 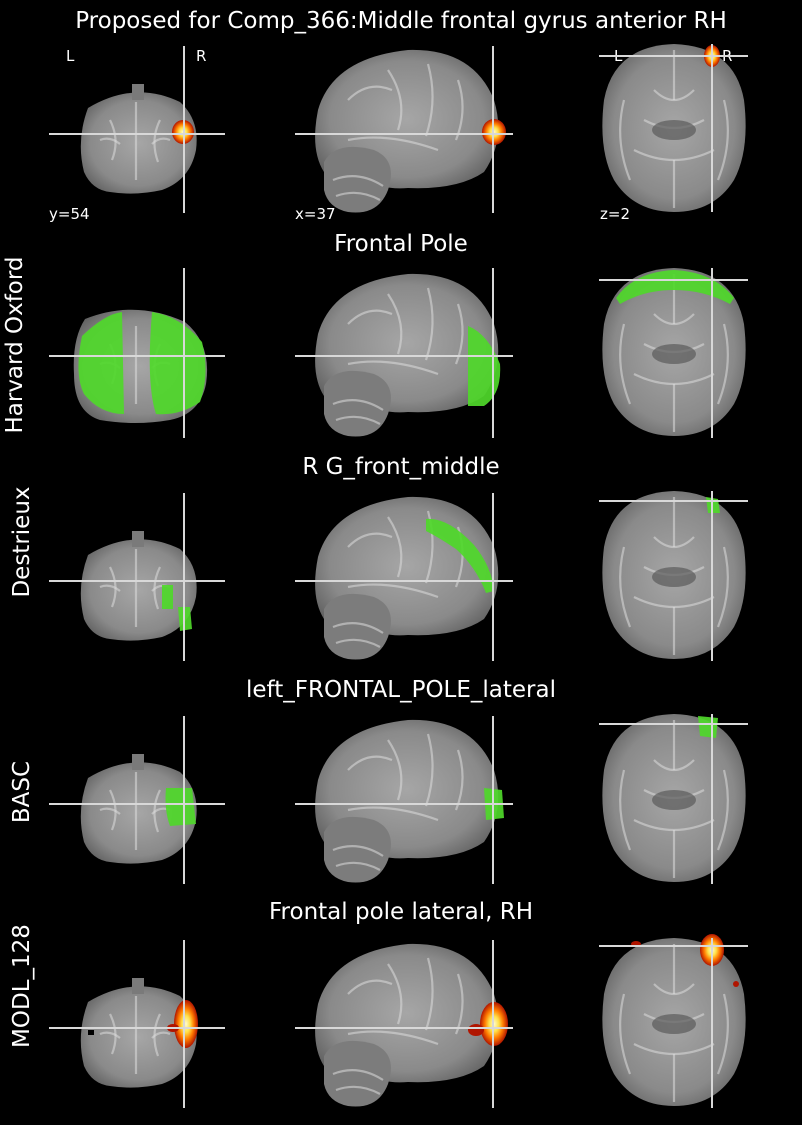 What do you see at coordinates (401, 244) in the screenshot?
I see `row-title-harvard-oxford: Frontal Pole` at bounding box center [401, 244].